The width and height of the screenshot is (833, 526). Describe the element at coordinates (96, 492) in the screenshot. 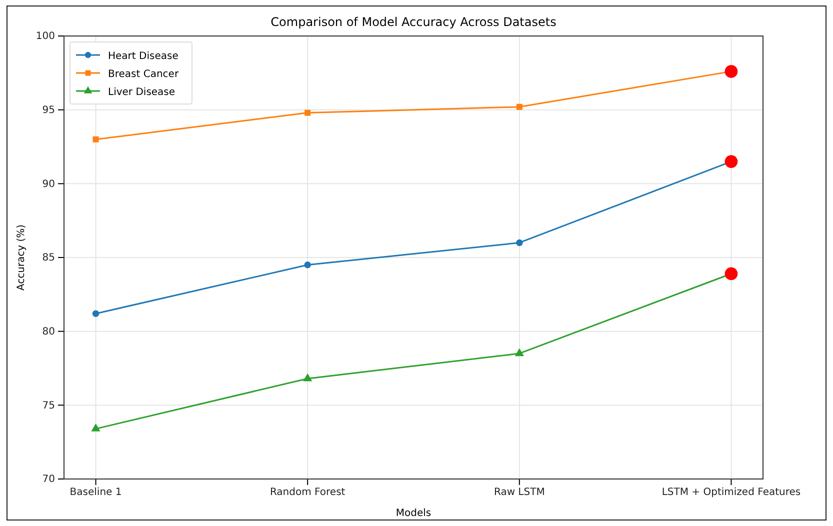

I see `x-tick-label: Baseline 1` at that location.